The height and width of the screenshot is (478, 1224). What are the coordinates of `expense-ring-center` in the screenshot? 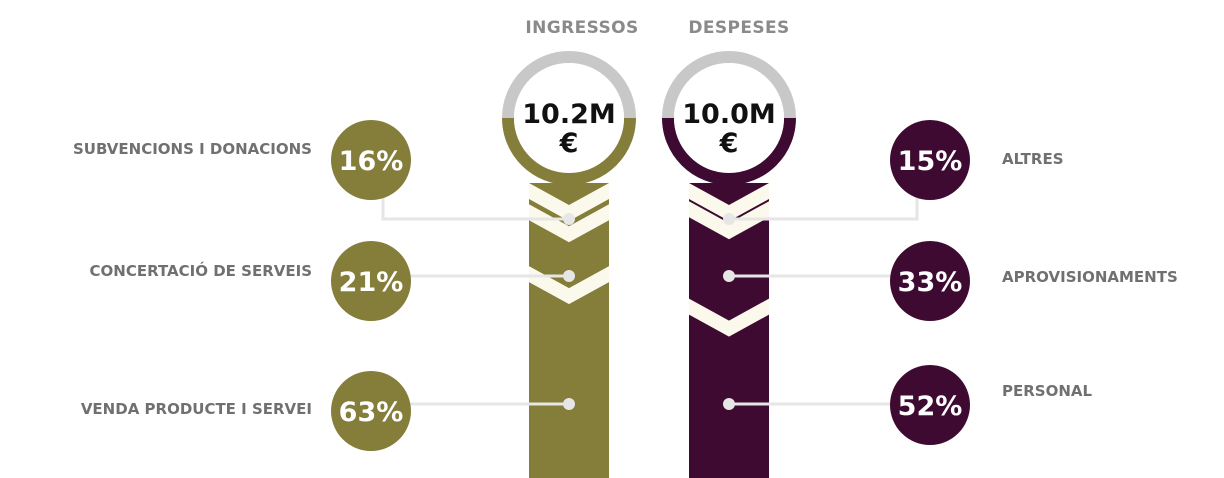 It's located at (729, 118).